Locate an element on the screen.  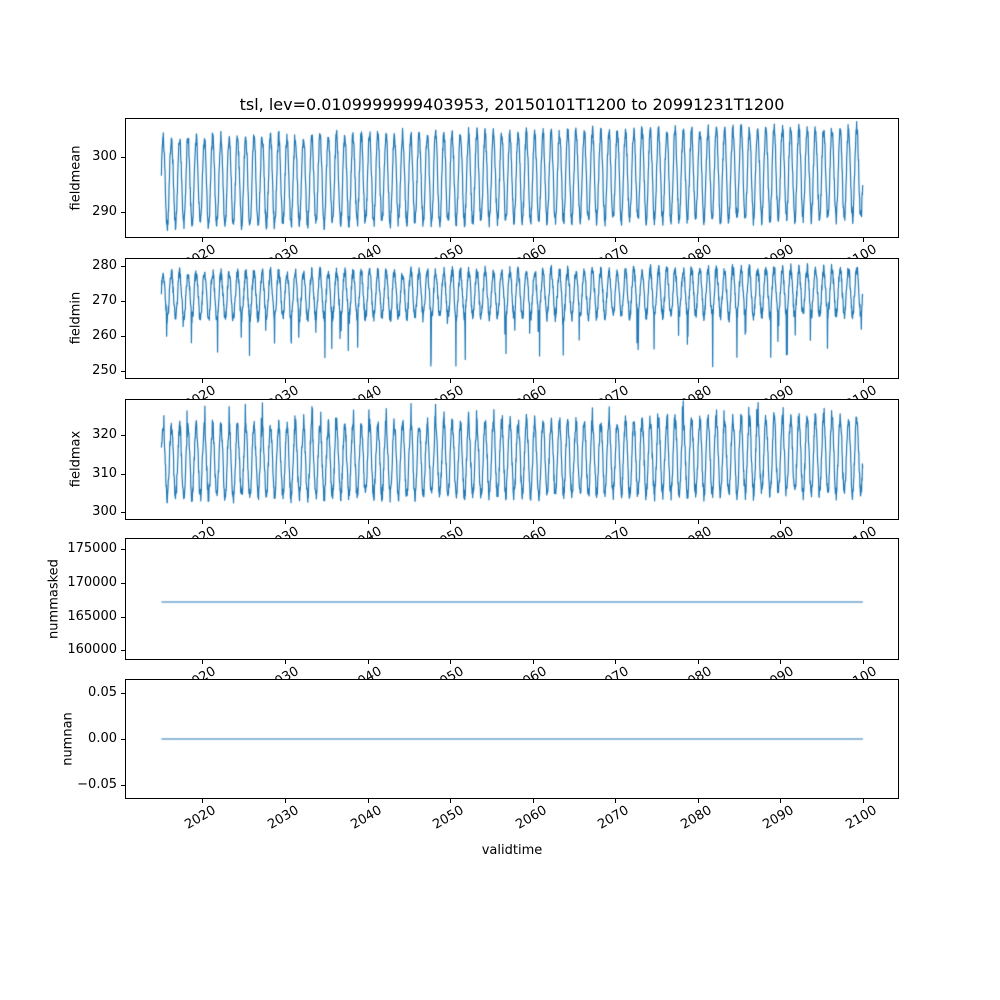
y-tick-label: 165000 is located at coordinates (92, 616).